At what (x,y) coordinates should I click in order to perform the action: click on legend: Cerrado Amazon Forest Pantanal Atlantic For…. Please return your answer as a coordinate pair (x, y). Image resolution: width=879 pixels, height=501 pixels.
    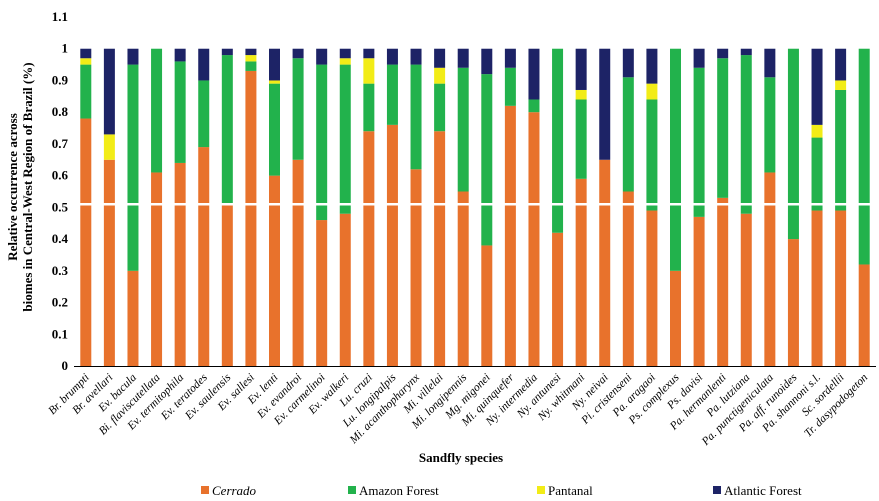
    Looking at the image, I should click on (501, 490).